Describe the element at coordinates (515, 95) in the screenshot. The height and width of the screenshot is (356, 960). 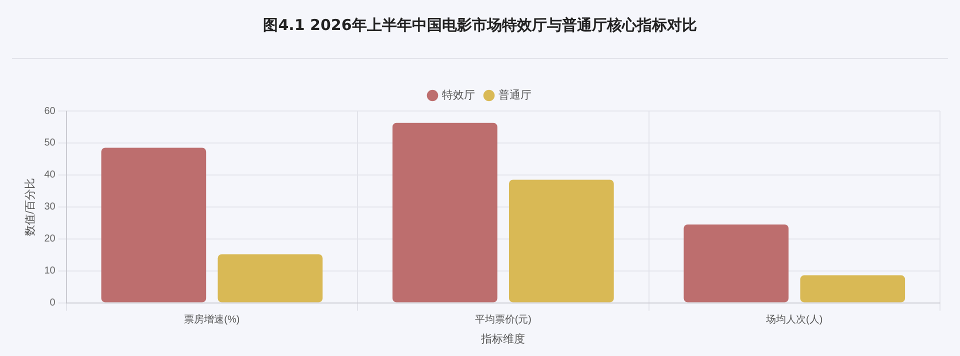
I see `legend-label: 普通厅` at that location.